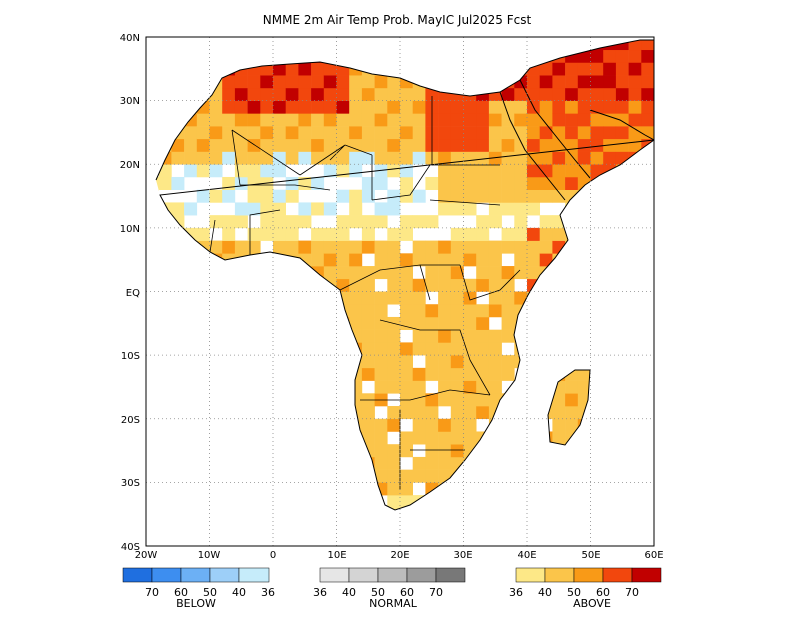 The height and width of the screenshot is (618, 800). Describe the element at coordinates (621, 125) in the screenshot. I see `arabian-peninsula` at that location.